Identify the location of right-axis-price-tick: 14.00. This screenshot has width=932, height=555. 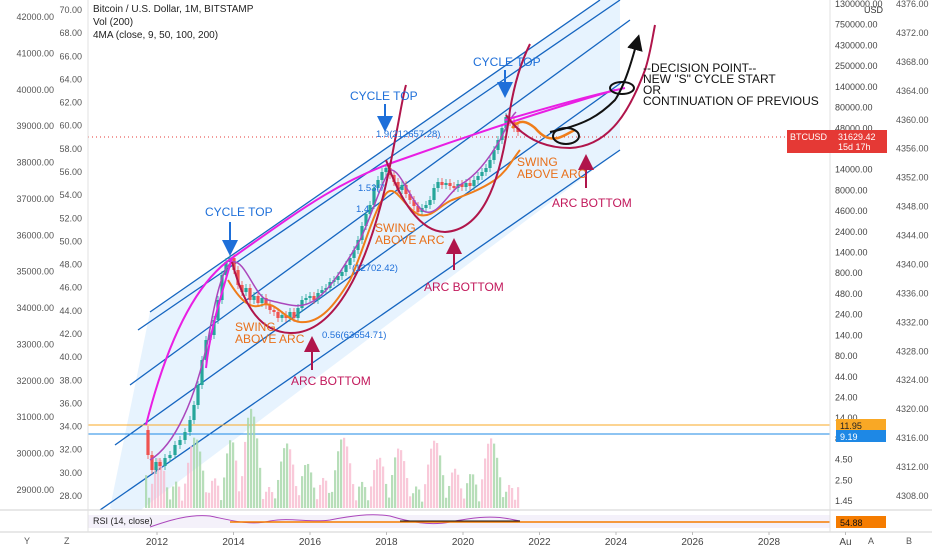
(846, 418).